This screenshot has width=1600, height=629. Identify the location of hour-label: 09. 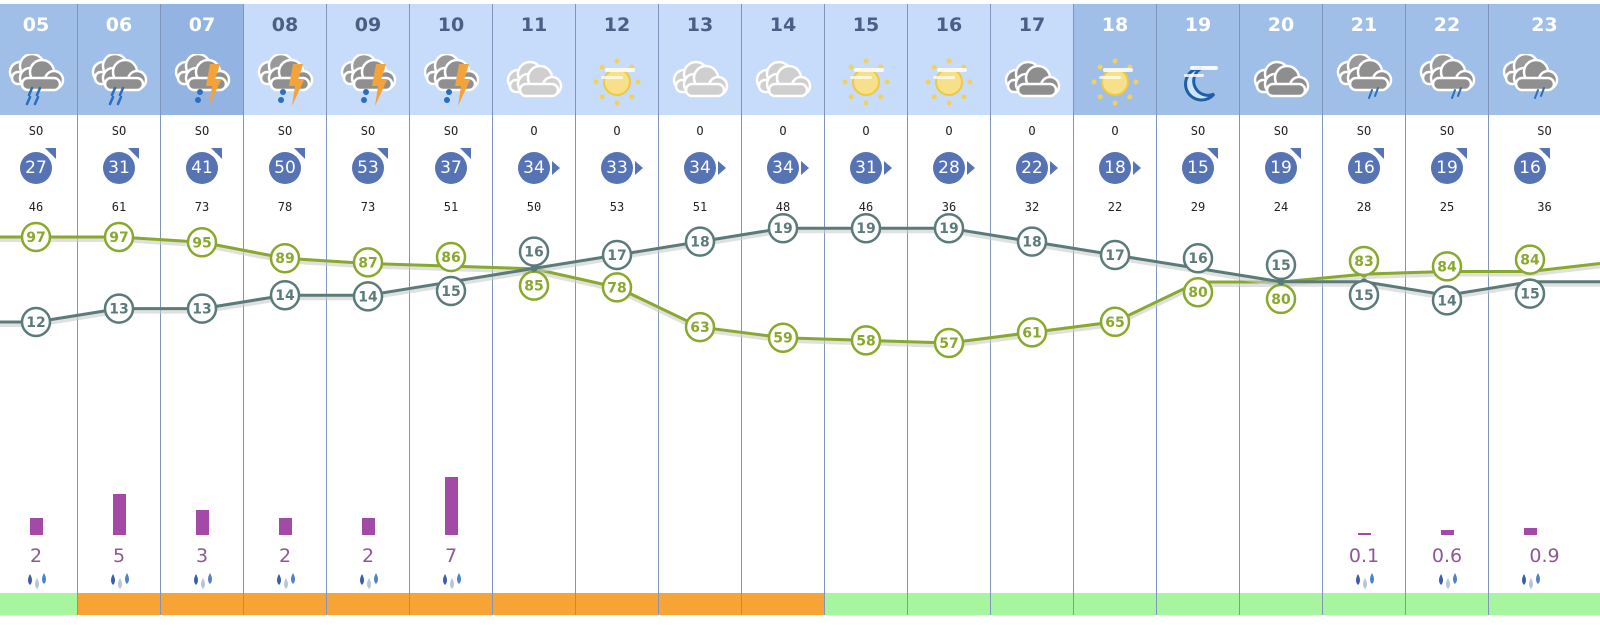
(368, 25).